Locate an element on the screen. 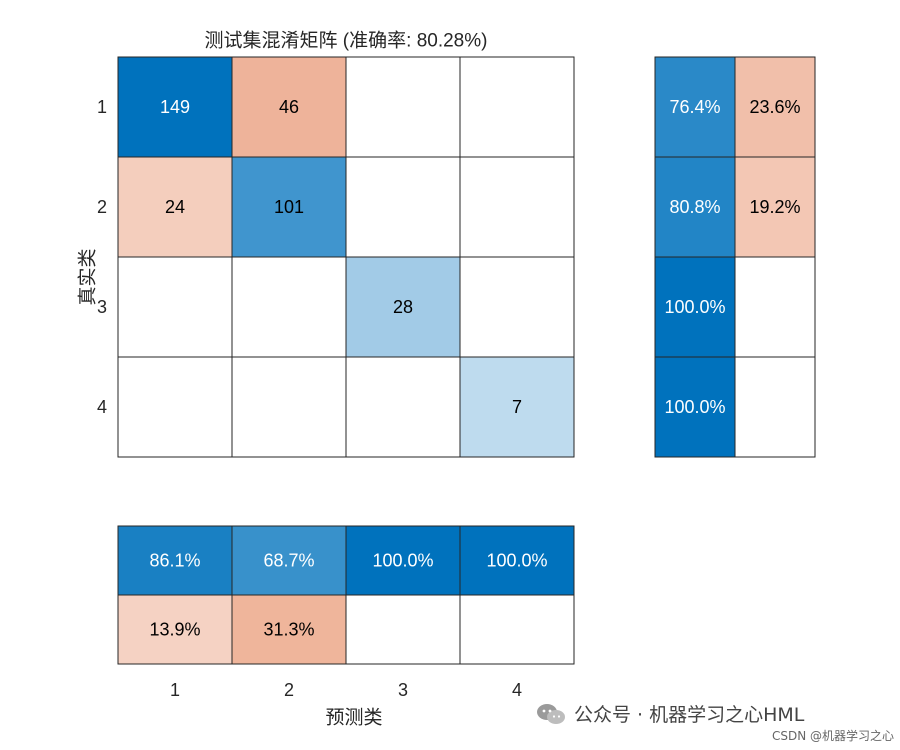  column-summary-value: 68.7% is located at coordinates (288, 561).